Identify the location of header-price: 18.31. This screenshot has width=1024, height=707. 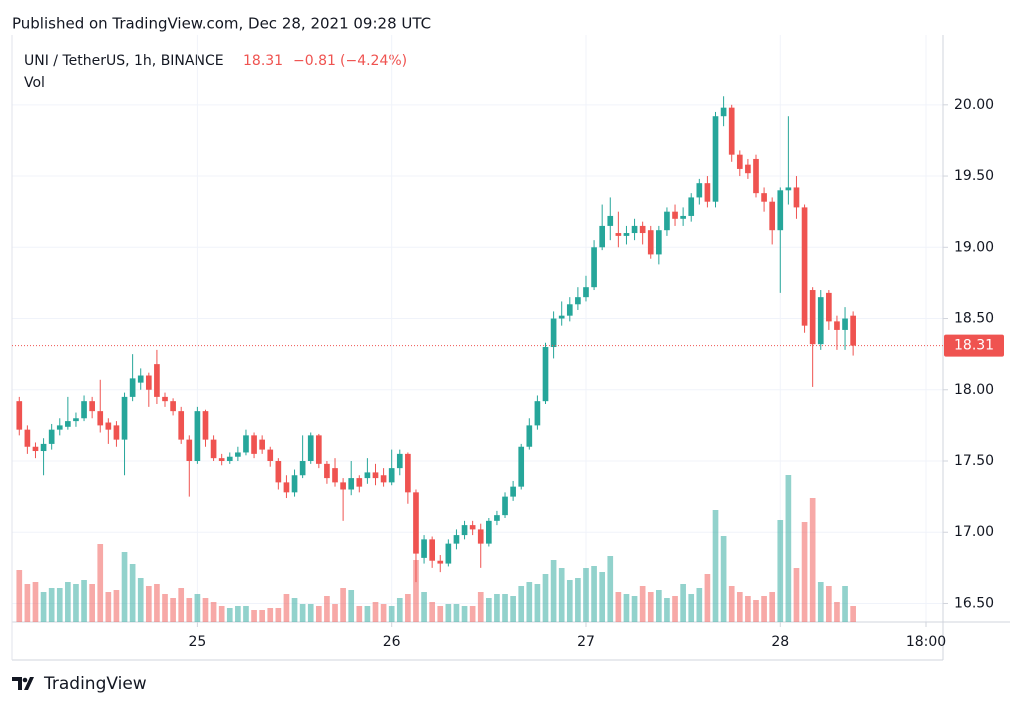
(263, 61).